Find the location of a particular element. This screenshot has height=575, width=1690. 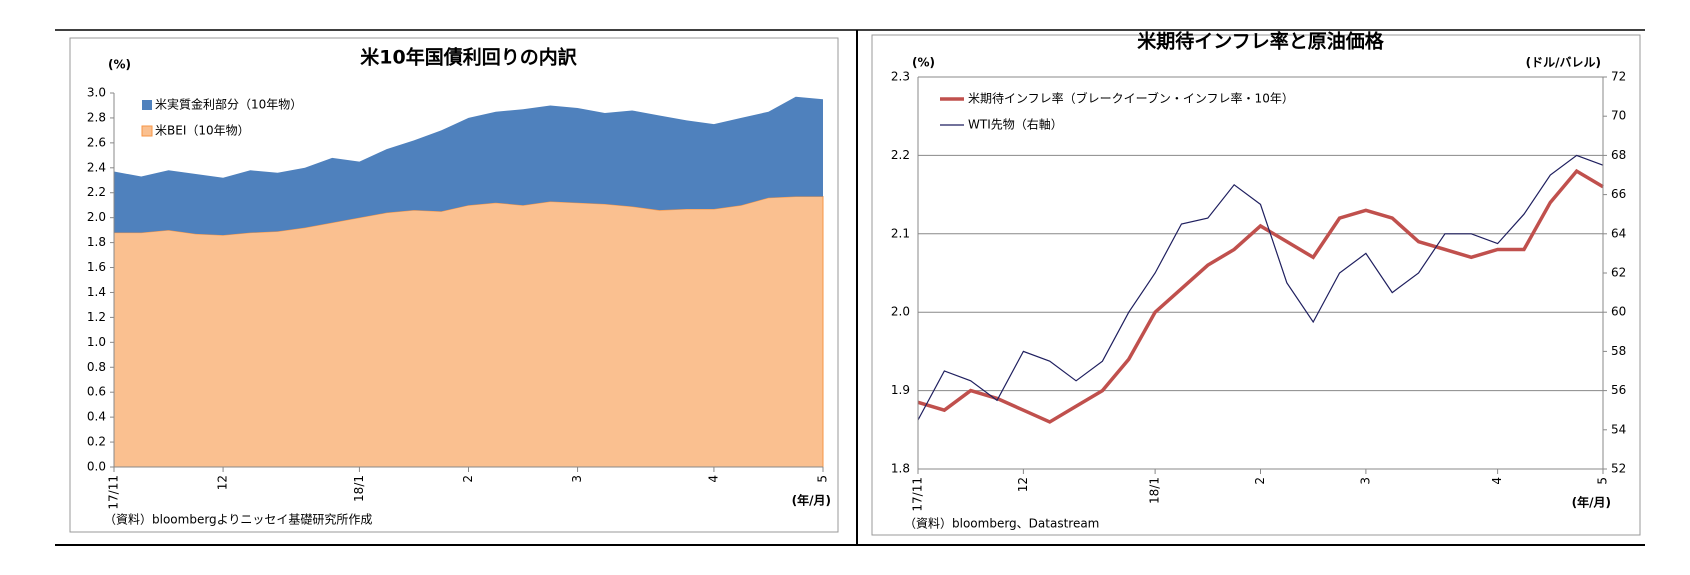

y2-tick-label: 54 is located at coordinates (1618, 429).